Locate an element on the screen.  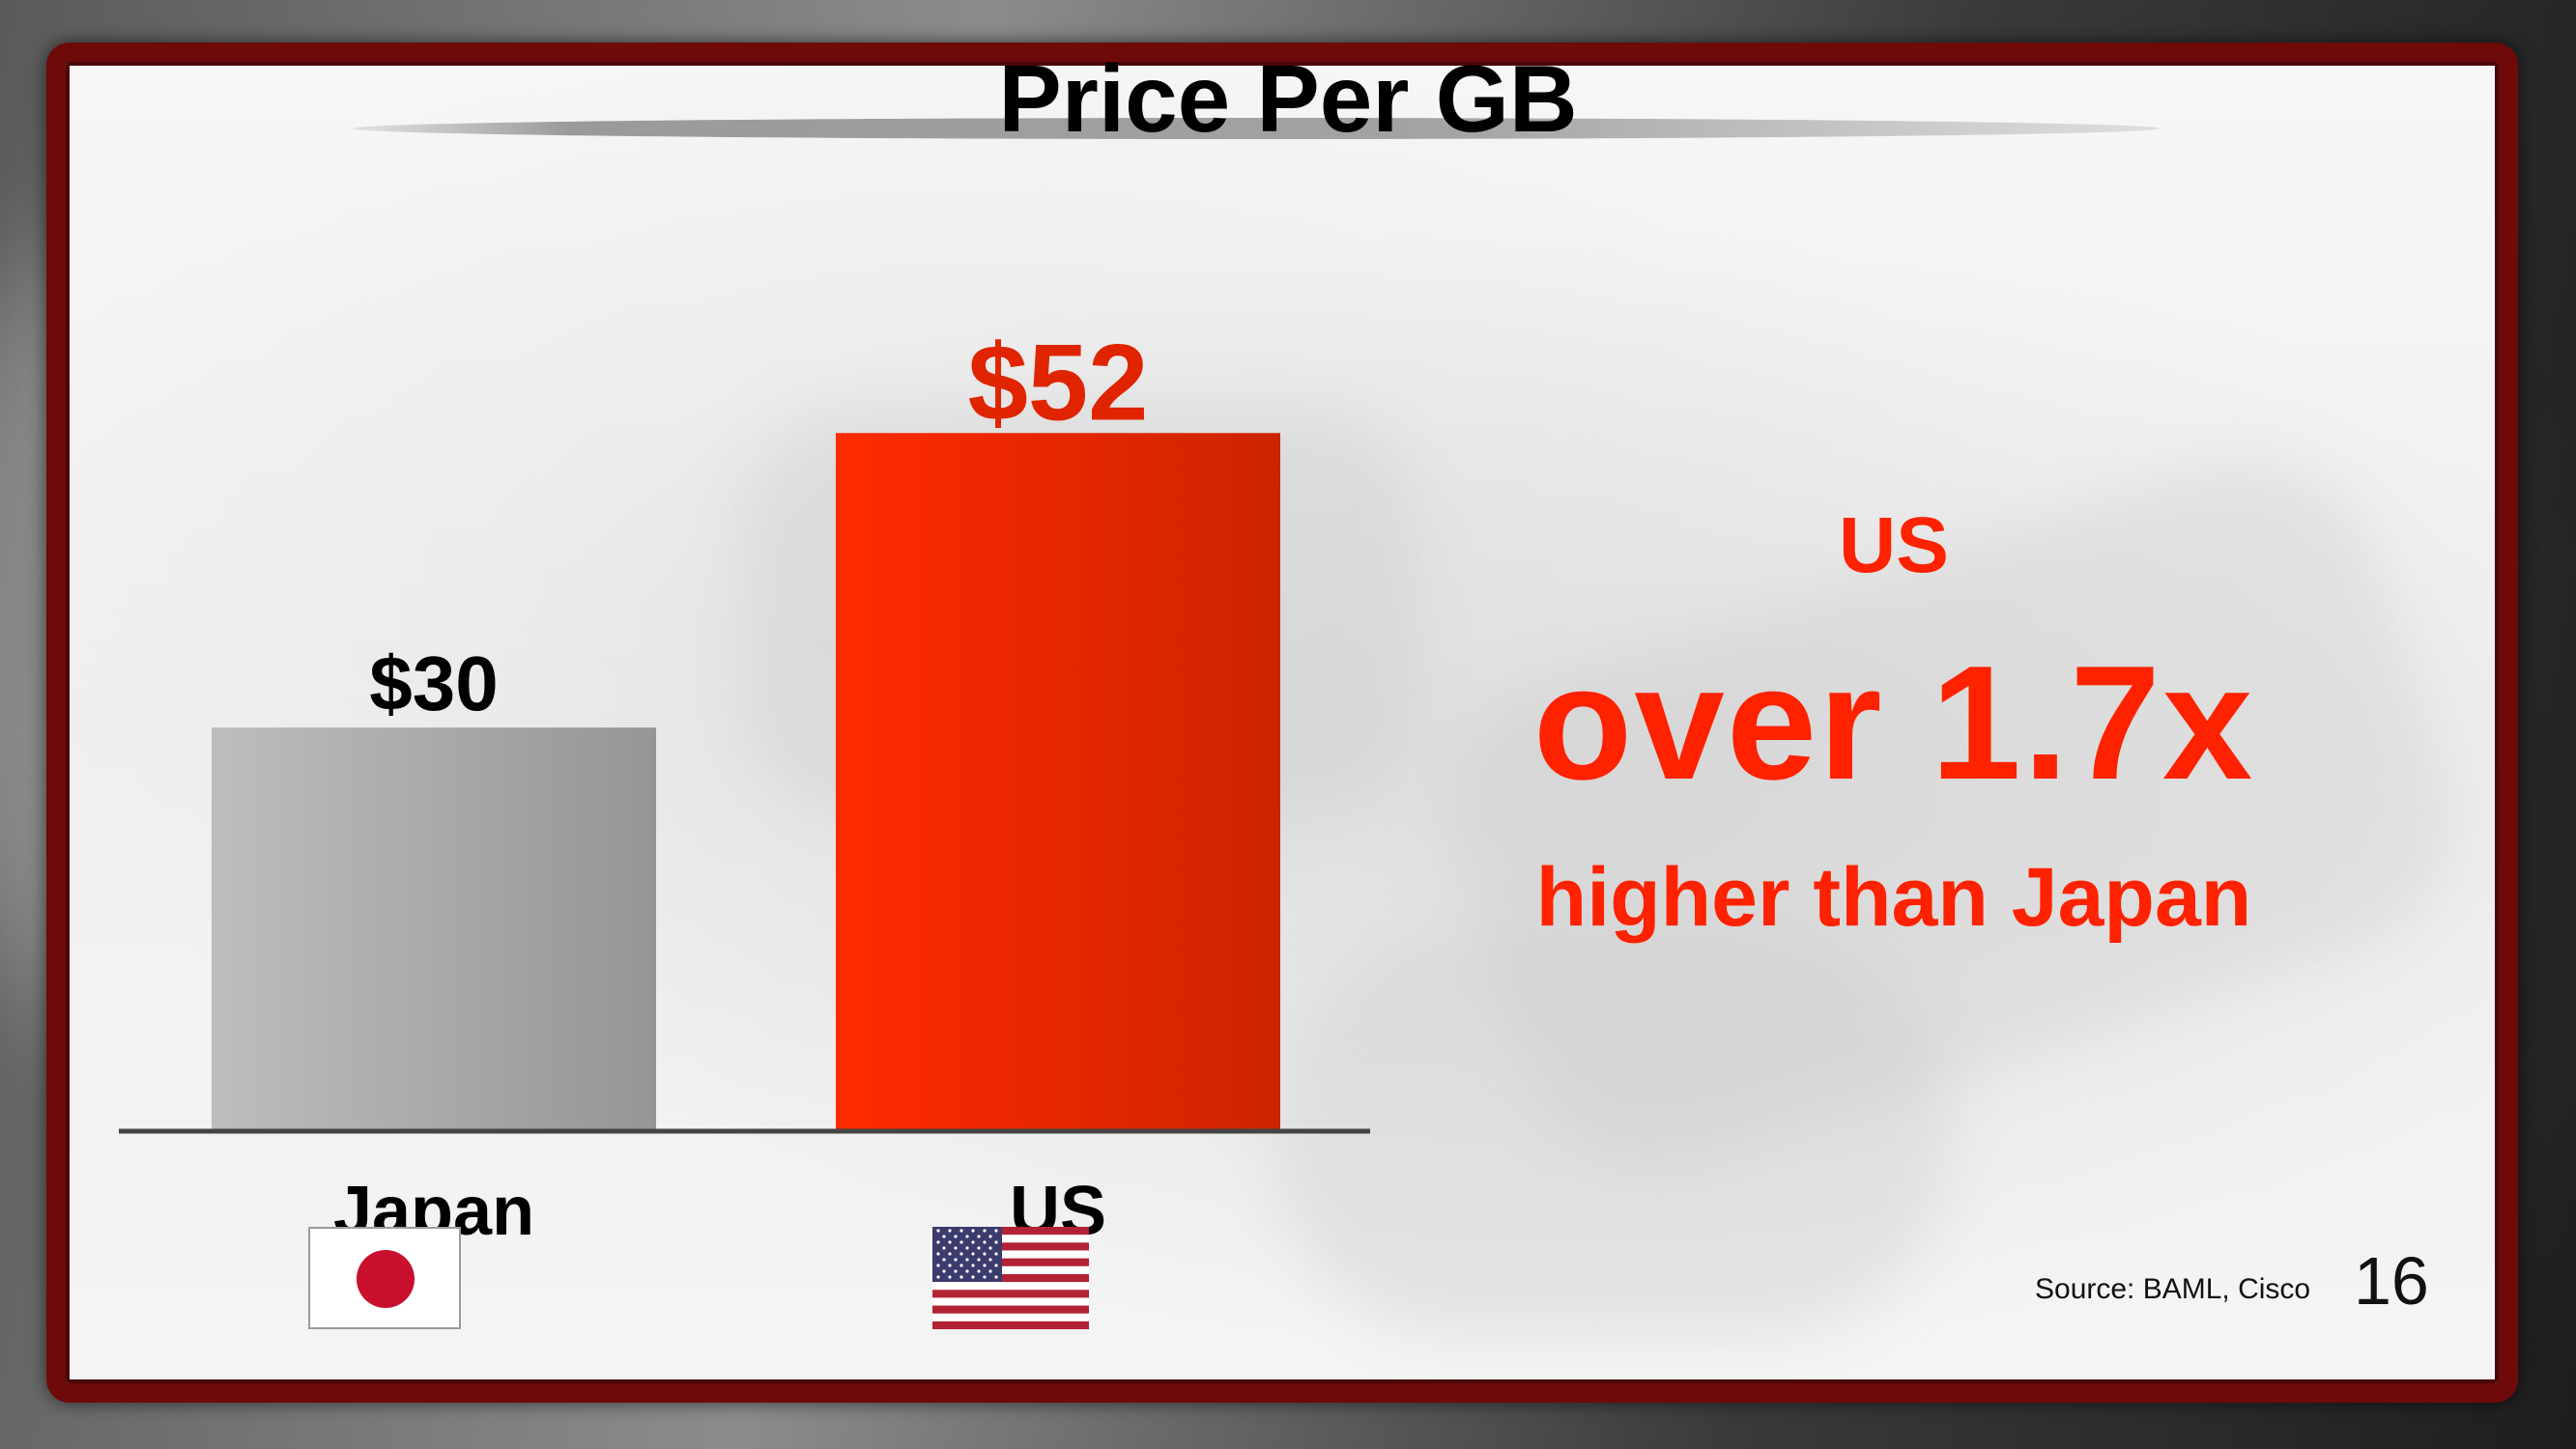
title-brush-stroke is located at coordinates (1257, 128).